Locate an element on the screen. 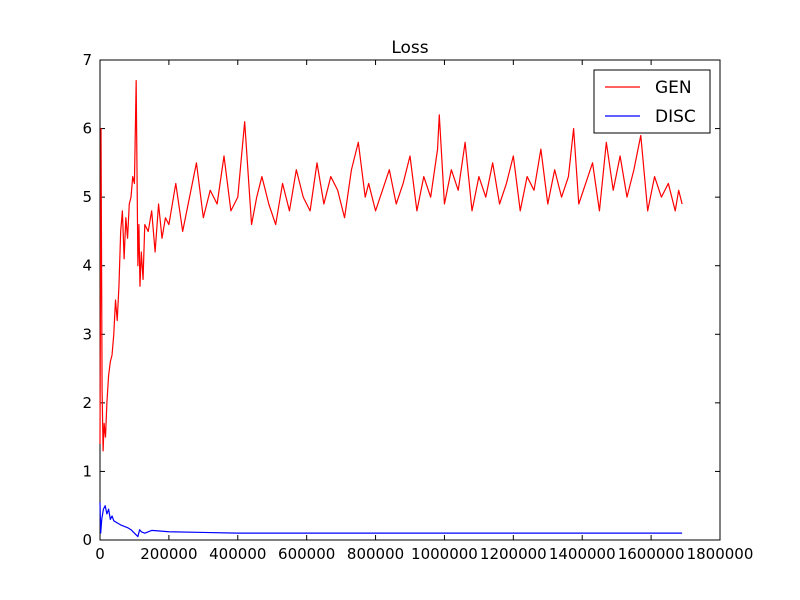 This screenshot has width=800, height=600. legend: GEN DISC is located at coordinates (652, 101).